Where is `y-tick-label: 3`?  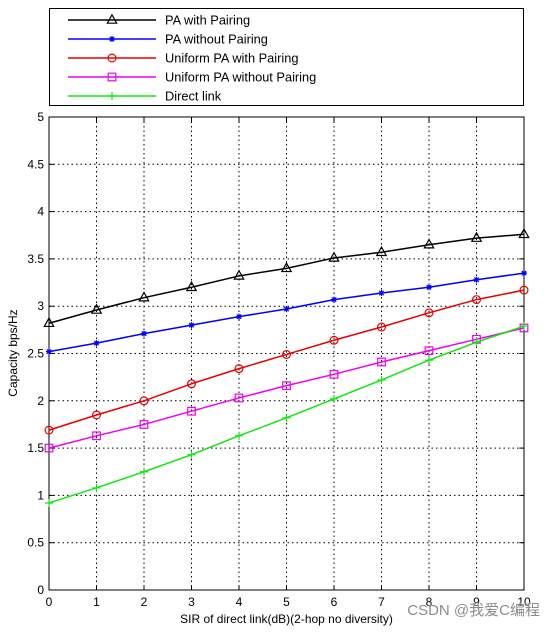
y-tick-label: 3 is located at coordinates (40, 306).